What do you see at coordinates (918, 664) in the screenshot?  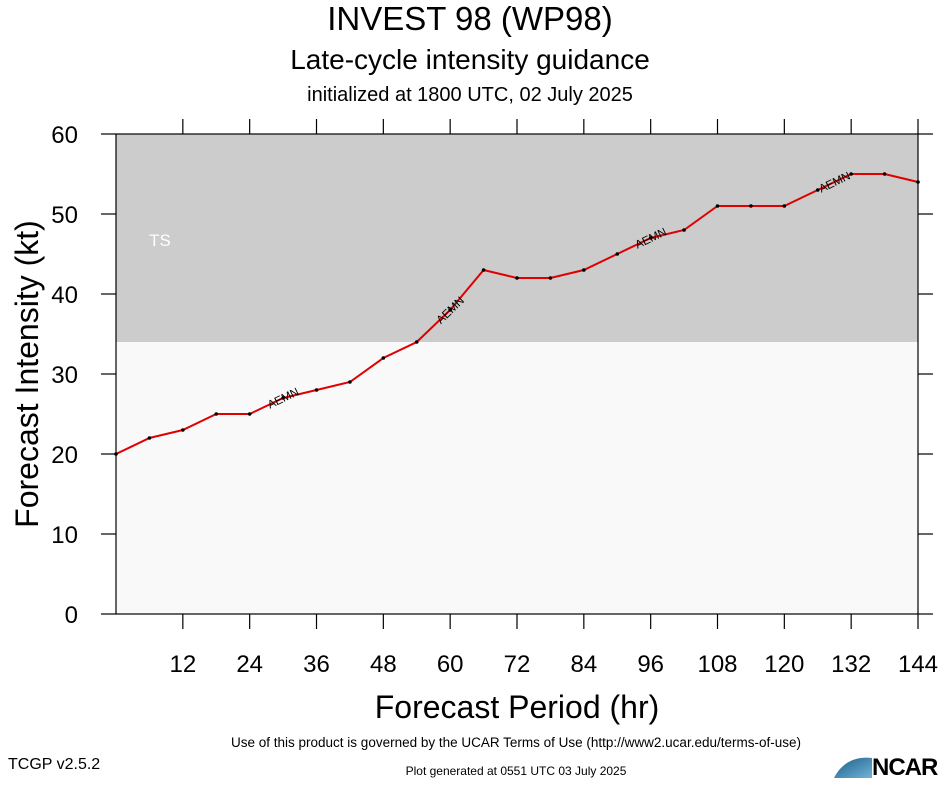 I see `x-tick-label: 144` at bounding box center [918, 664].